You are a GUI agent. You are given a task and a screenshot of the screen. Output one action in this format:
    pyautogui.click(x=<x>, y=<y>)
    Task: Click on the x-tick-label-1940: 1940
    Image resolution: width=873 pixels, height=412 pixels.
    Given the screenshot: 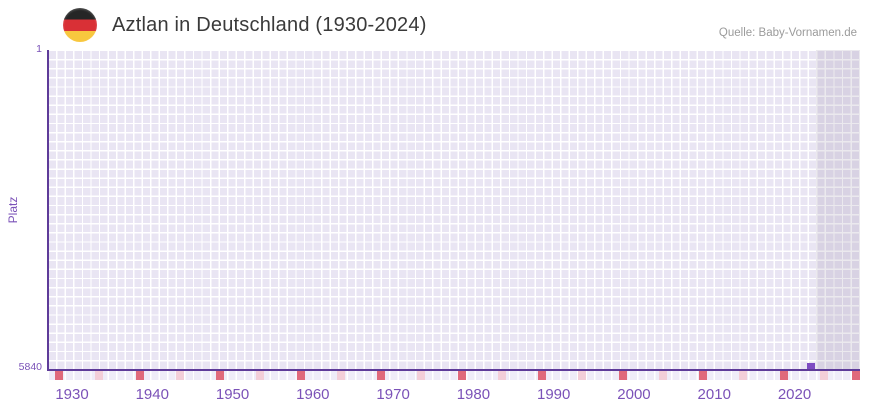 What is the action you would take?
    pyautogui.click(x=152, y=394)
    